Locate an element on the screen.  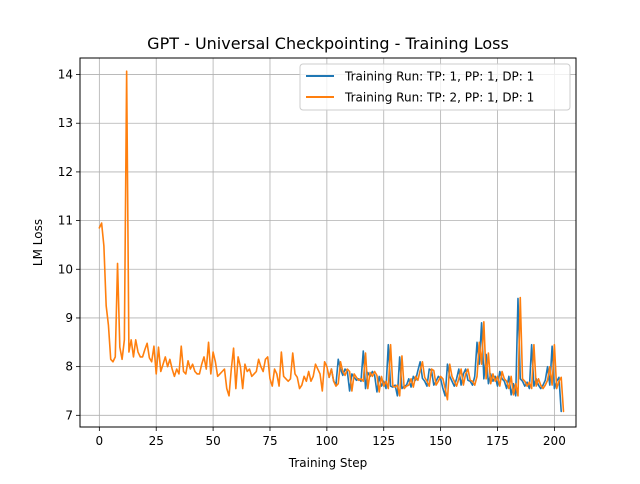
y-tick-label: 11 is located at coordinates (65, 221).